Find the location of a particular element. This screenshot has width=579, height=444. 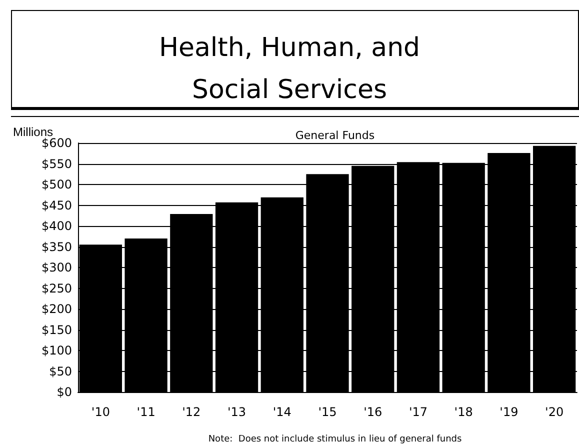

x-tick-label: '14 is located at coordinates (282, 412).